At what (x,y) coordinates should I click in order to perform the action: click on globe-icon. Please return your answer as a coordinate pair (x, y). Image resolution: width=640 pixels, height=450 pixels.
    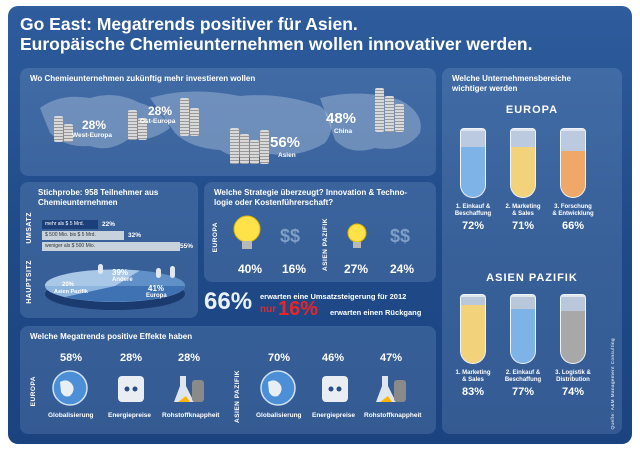
    Looking at the image, I should click on (278, 388).